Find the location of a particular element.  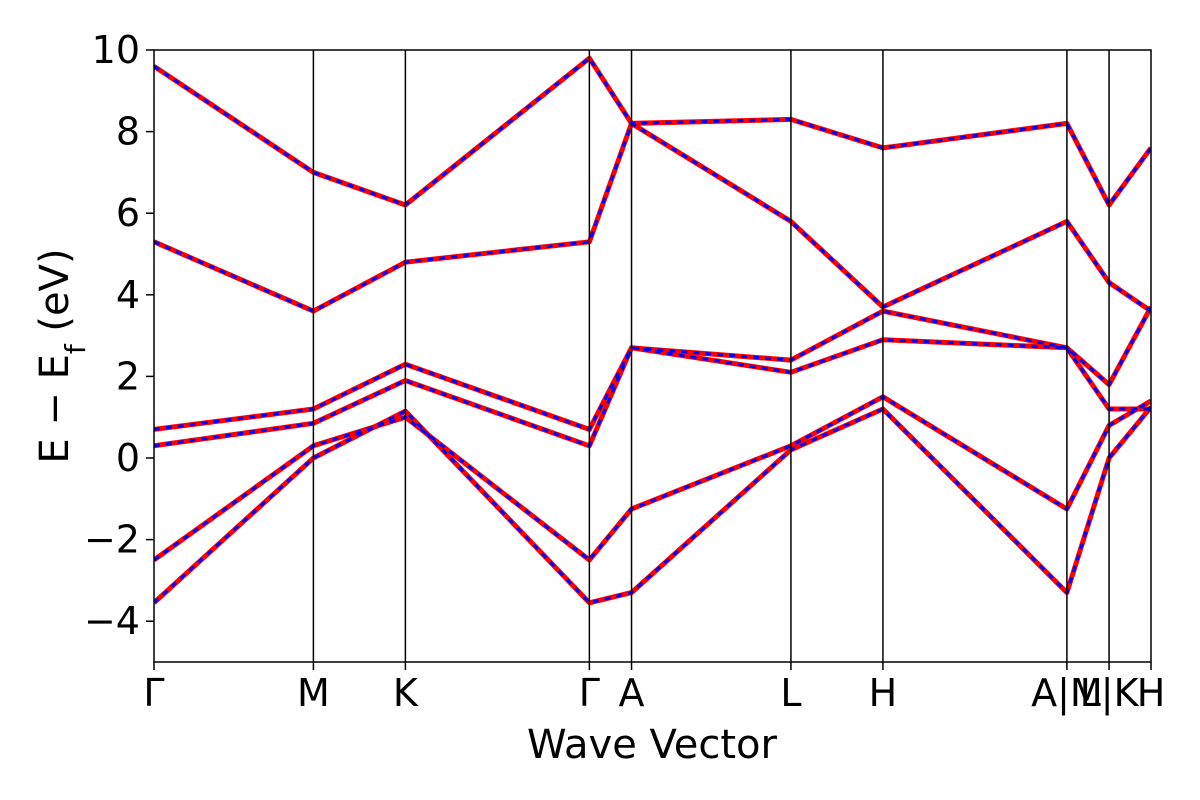

y-tick-label: 8 is located at coordinates (128, 132).